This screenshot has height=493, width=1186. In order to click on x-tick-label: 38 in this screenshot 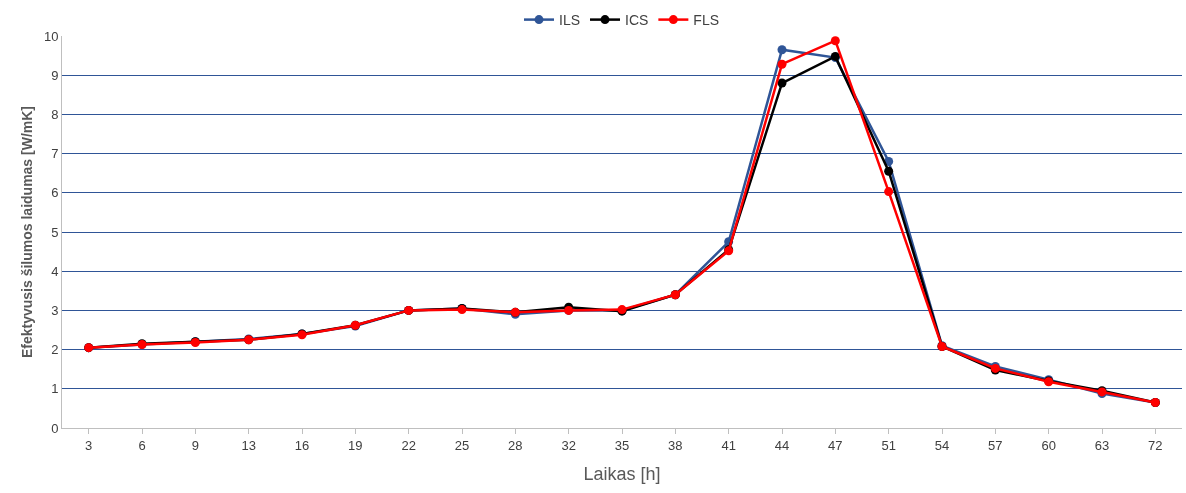, I will do `click(675, 445)`.